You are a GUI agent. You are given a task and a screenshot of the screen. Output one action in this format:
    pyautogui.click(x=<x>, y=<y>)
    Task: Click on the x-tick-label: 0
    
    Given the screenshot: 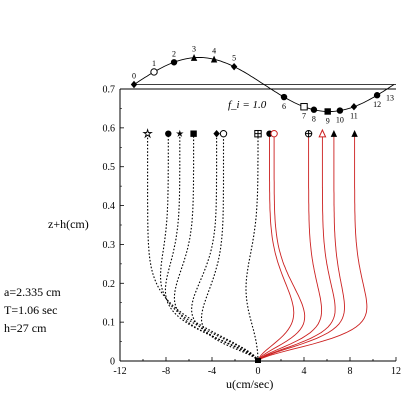 What is the action you would take?
    pyautogui.click(x=258, y=371)
    